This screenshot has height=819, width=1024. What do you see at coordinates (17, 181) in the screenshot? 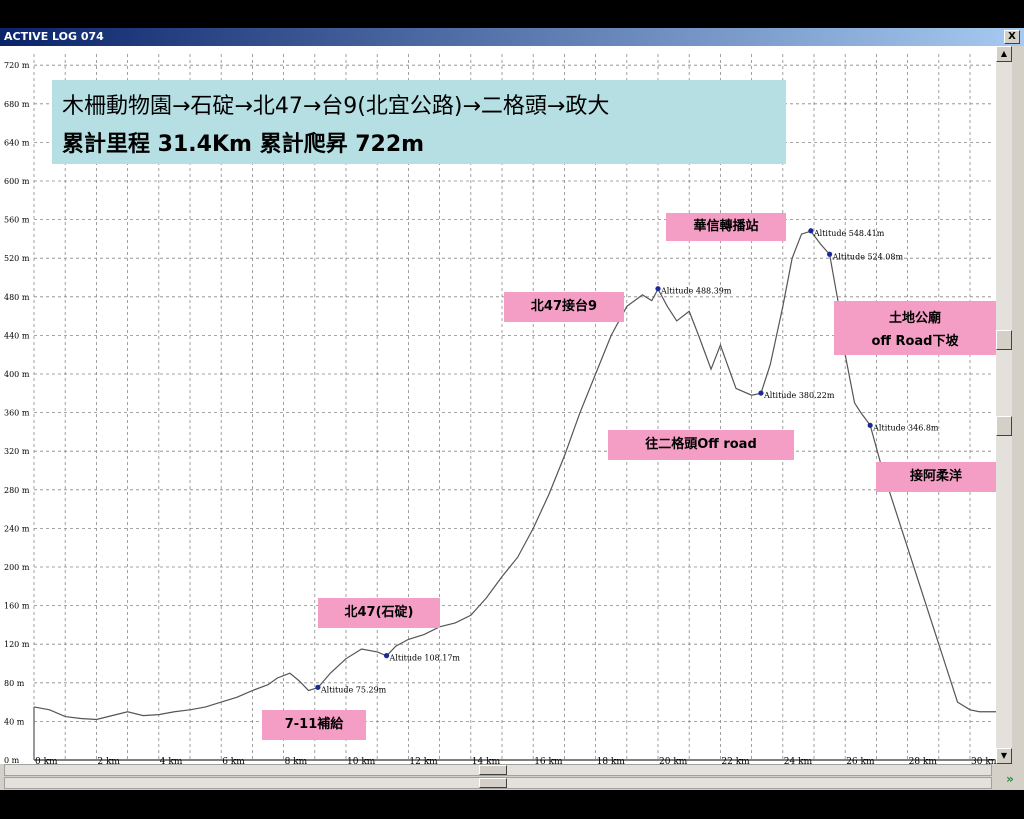
I see `y-tick-label: 600 m` at bounding box center [17, 181].